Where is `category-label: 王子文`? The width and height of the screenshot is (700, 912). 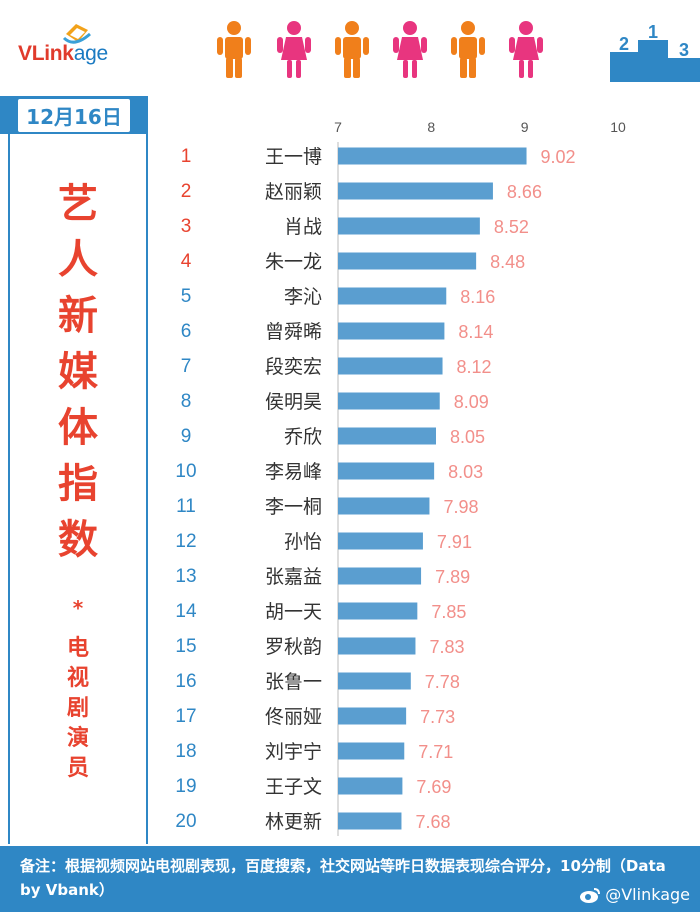 category-label: 王子文 is located at coordinates (293, 787).